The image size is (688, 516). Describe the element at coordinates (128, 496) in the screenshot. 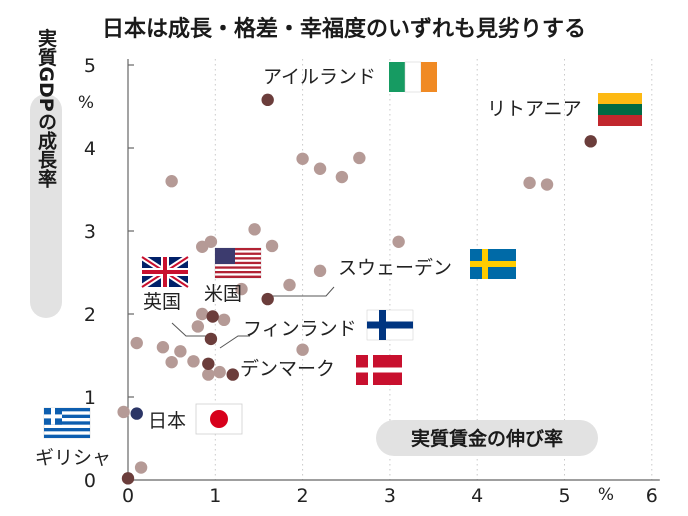

I see `x-tick-label: 0` at that location.